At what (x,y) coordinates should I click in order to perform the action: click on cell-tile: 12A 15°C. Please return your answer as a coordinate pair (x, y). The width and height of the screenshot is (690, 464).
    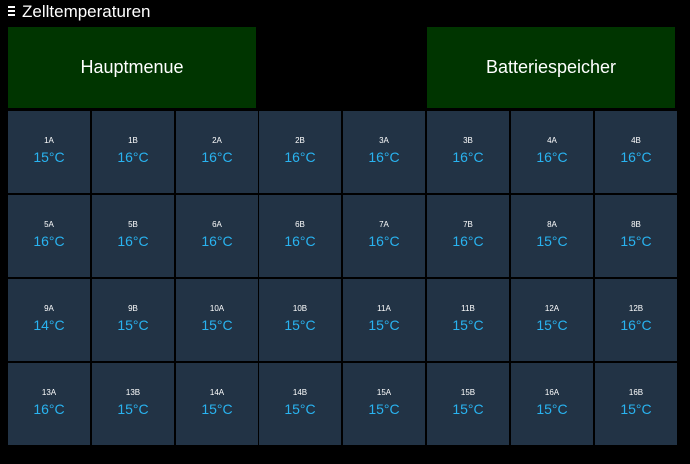
    Looking at the image, I should click on (552, 320).